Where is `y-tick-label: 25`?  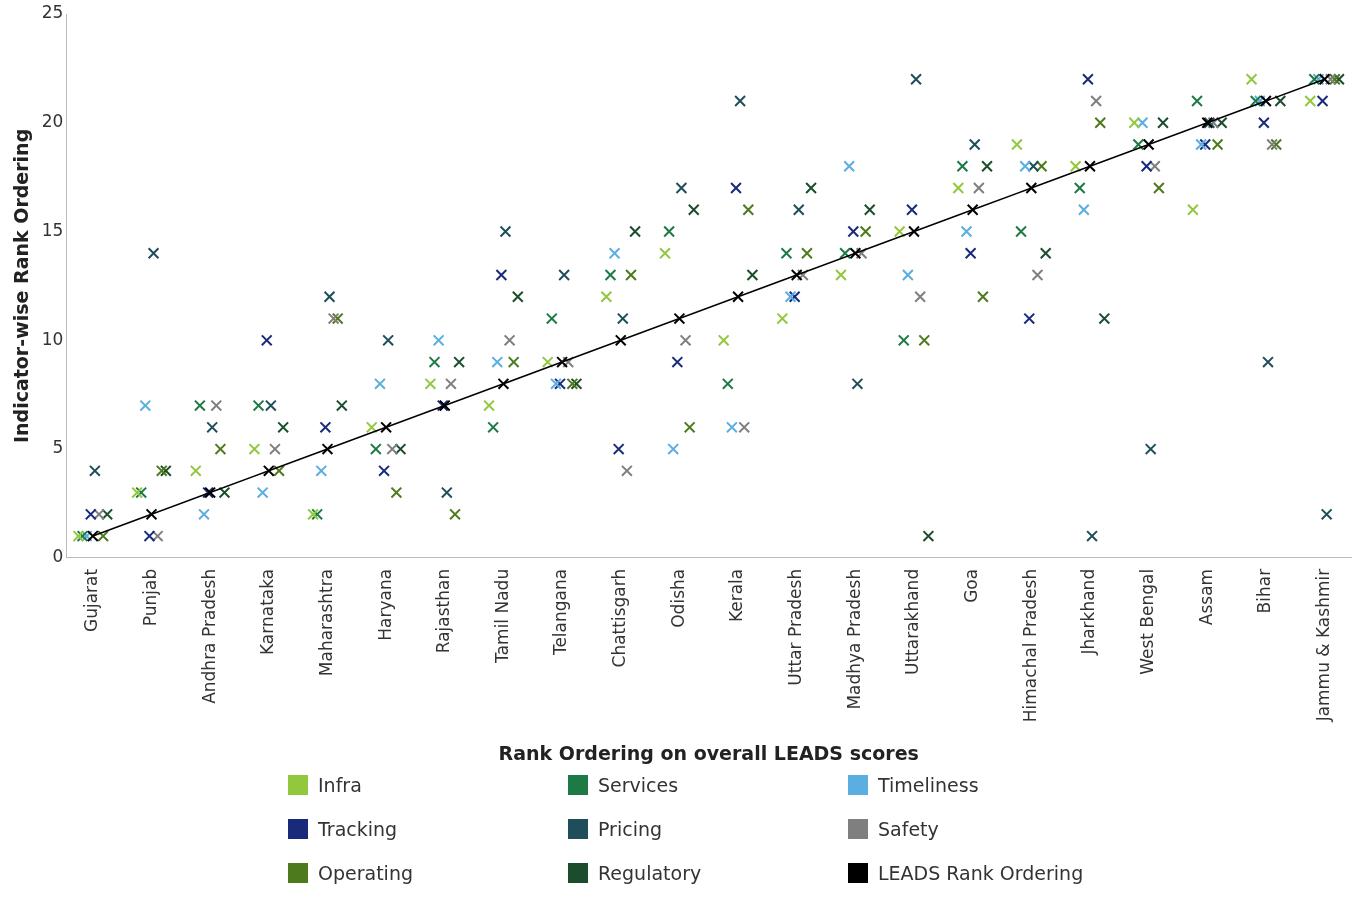
y-tick-label: 25 is located at coordinates (52, 12).